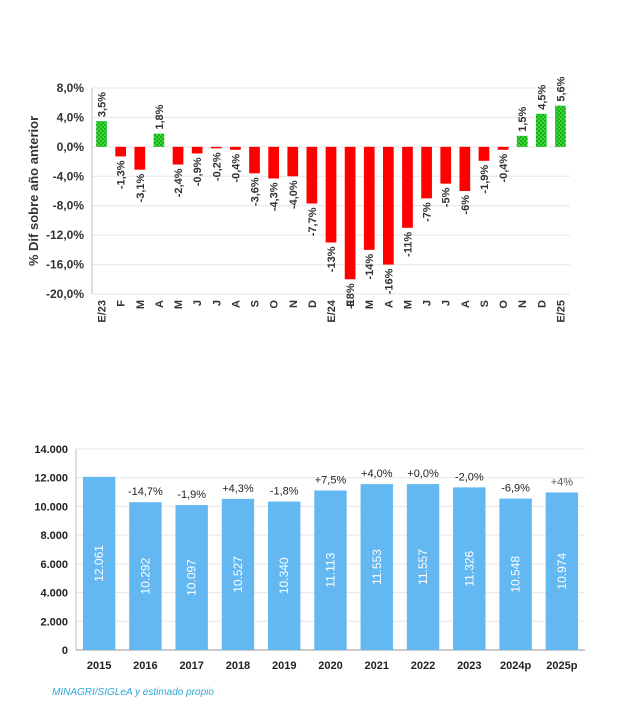 The width and height of the screenshot is (621, 723). Describe the element at coordinates (389, 281) in the screenshot. I see `data-label: -16%` at that location.